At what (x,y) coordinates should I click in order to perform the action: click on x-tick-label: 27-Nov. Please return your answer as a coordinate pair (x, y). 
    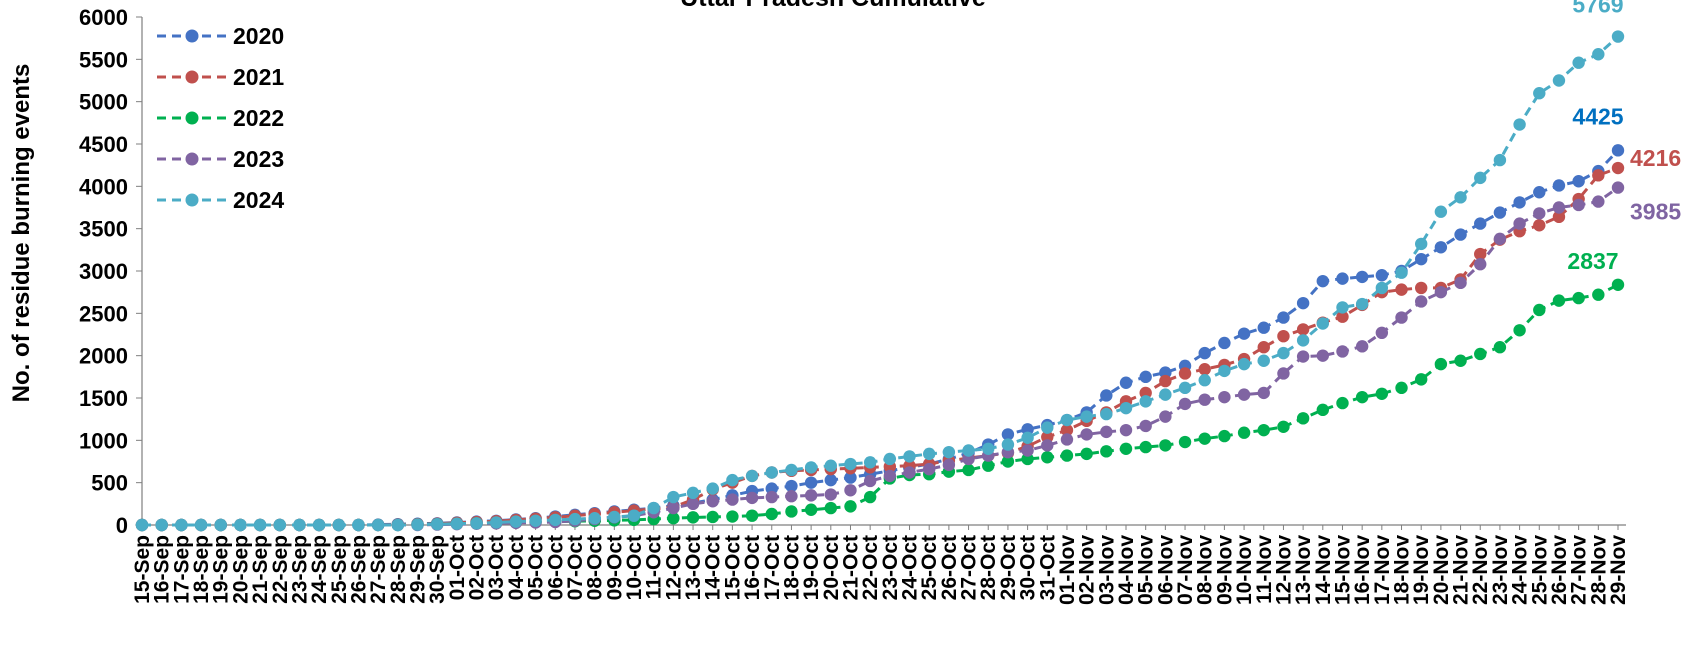
    Looking at the image, I should click on (1579, 570).